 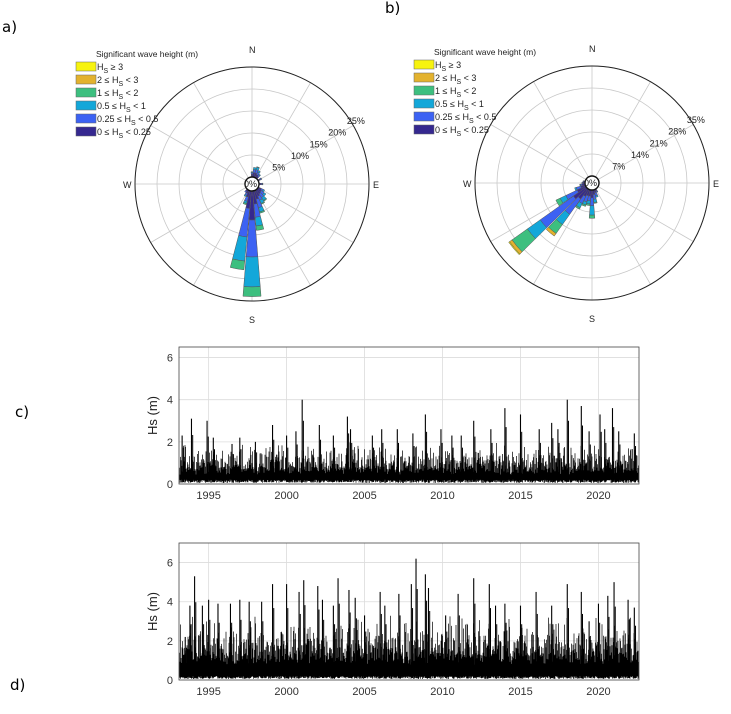 I want to click on ring-label: 15%, so click(x=319, y=144).